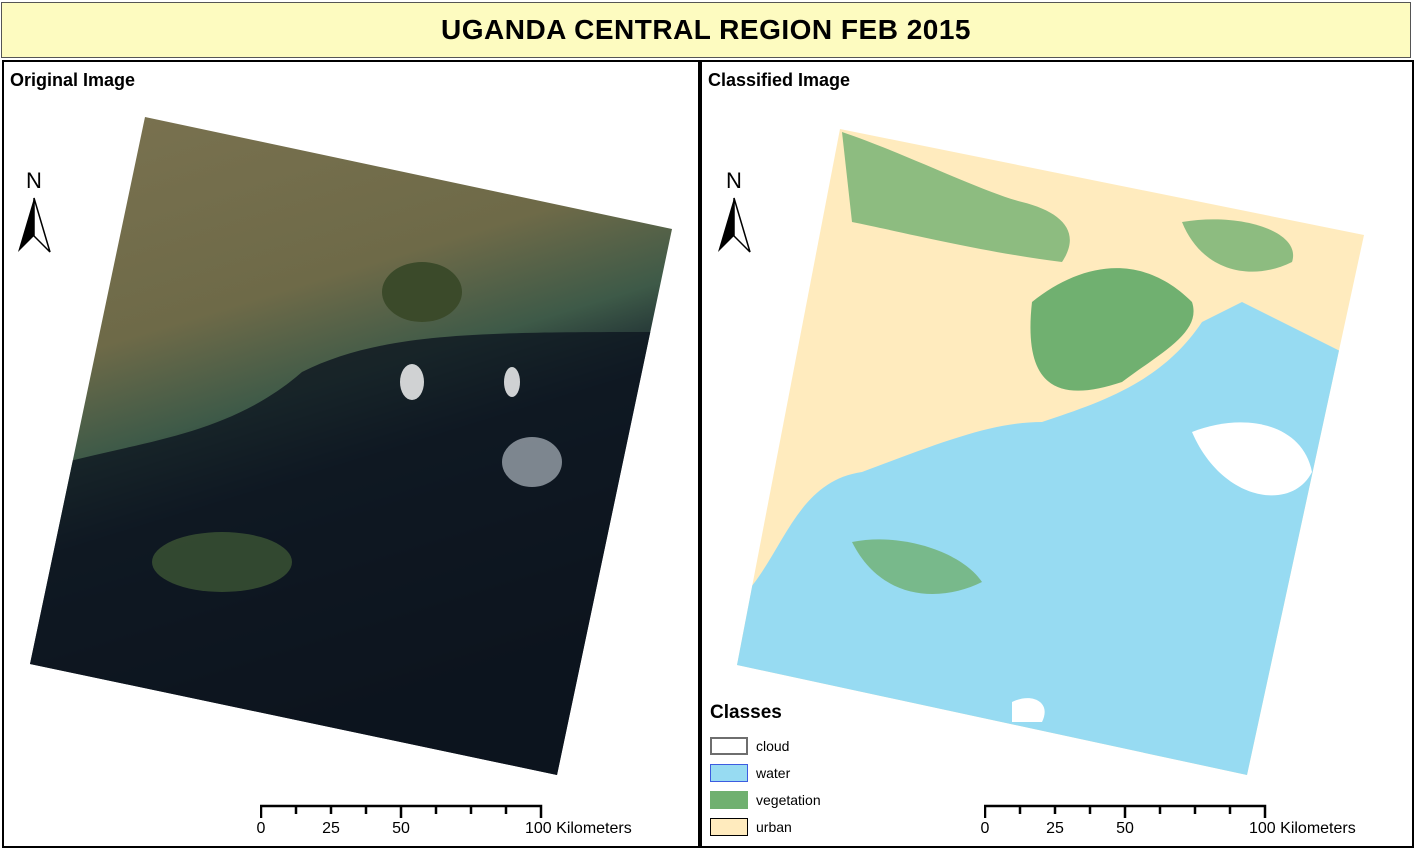 This screenshot has width=1418, height=850. What do you see at coordinates (779, 80) in the screenshot?
I see `panel-title: Classified Image` at bounding box center [779, 80].